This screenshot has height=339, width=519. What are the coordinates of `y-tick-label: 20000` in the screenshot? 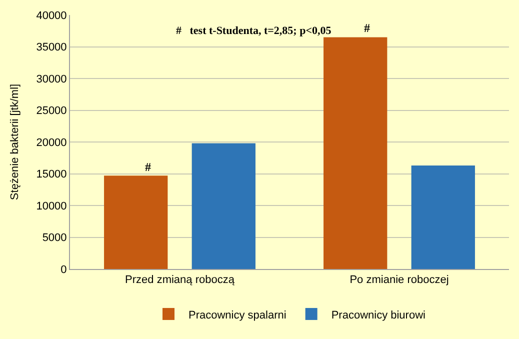 It's located at (51, 142).